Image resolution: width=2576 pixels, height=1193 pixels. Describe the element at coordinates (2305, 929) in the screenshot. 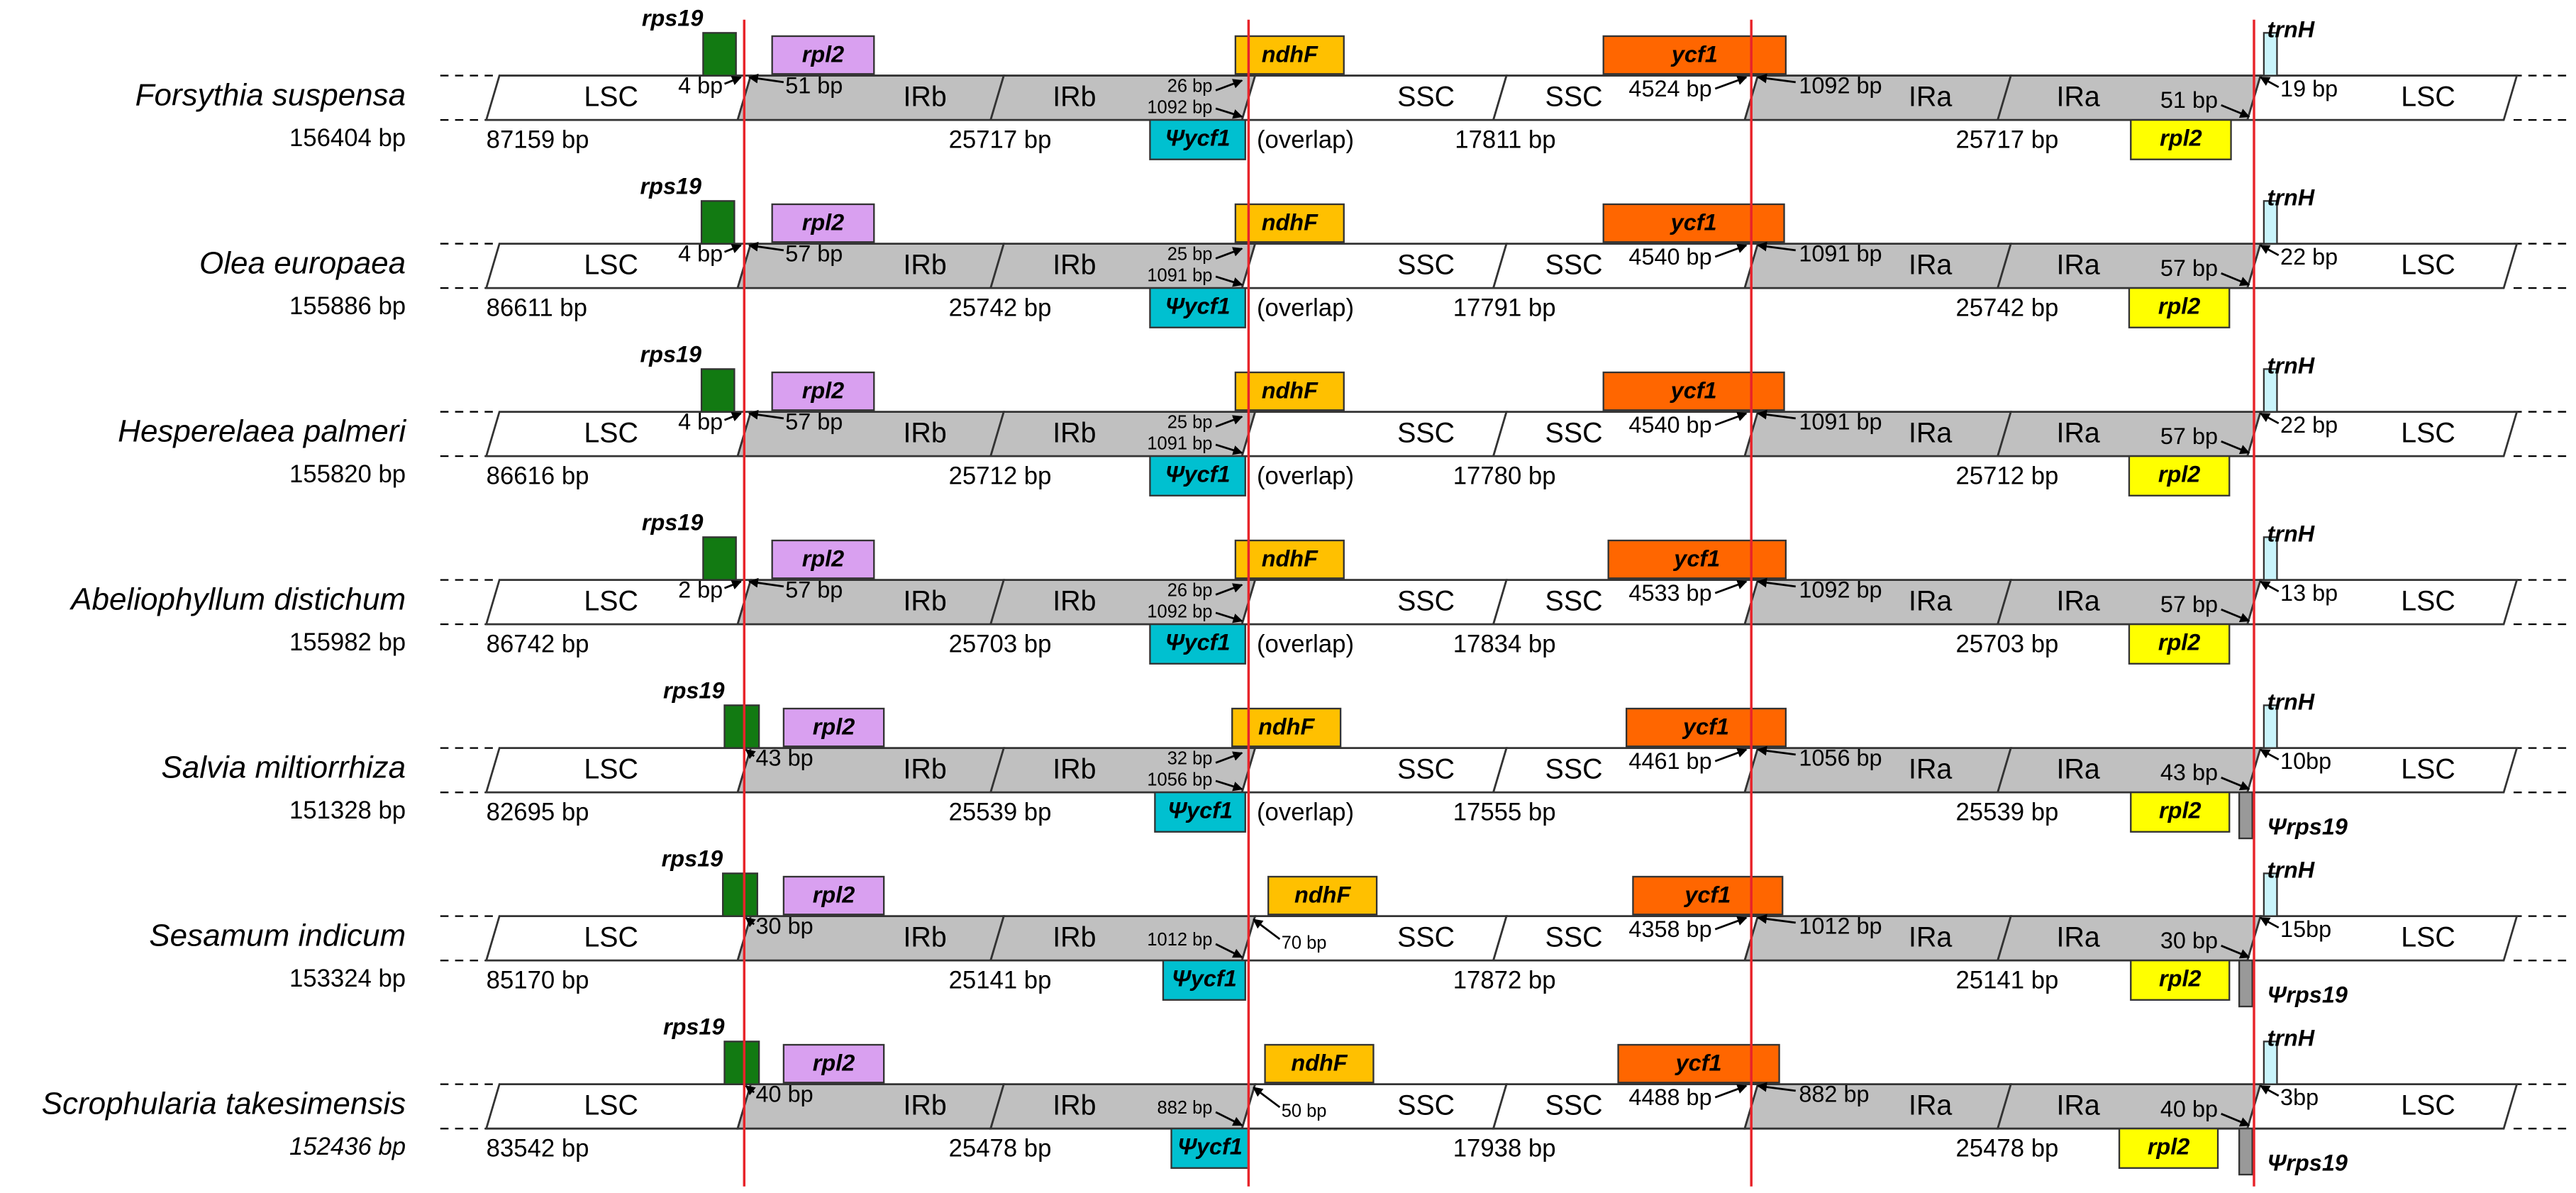

I see `trnh-distance: 15bp` at that location.